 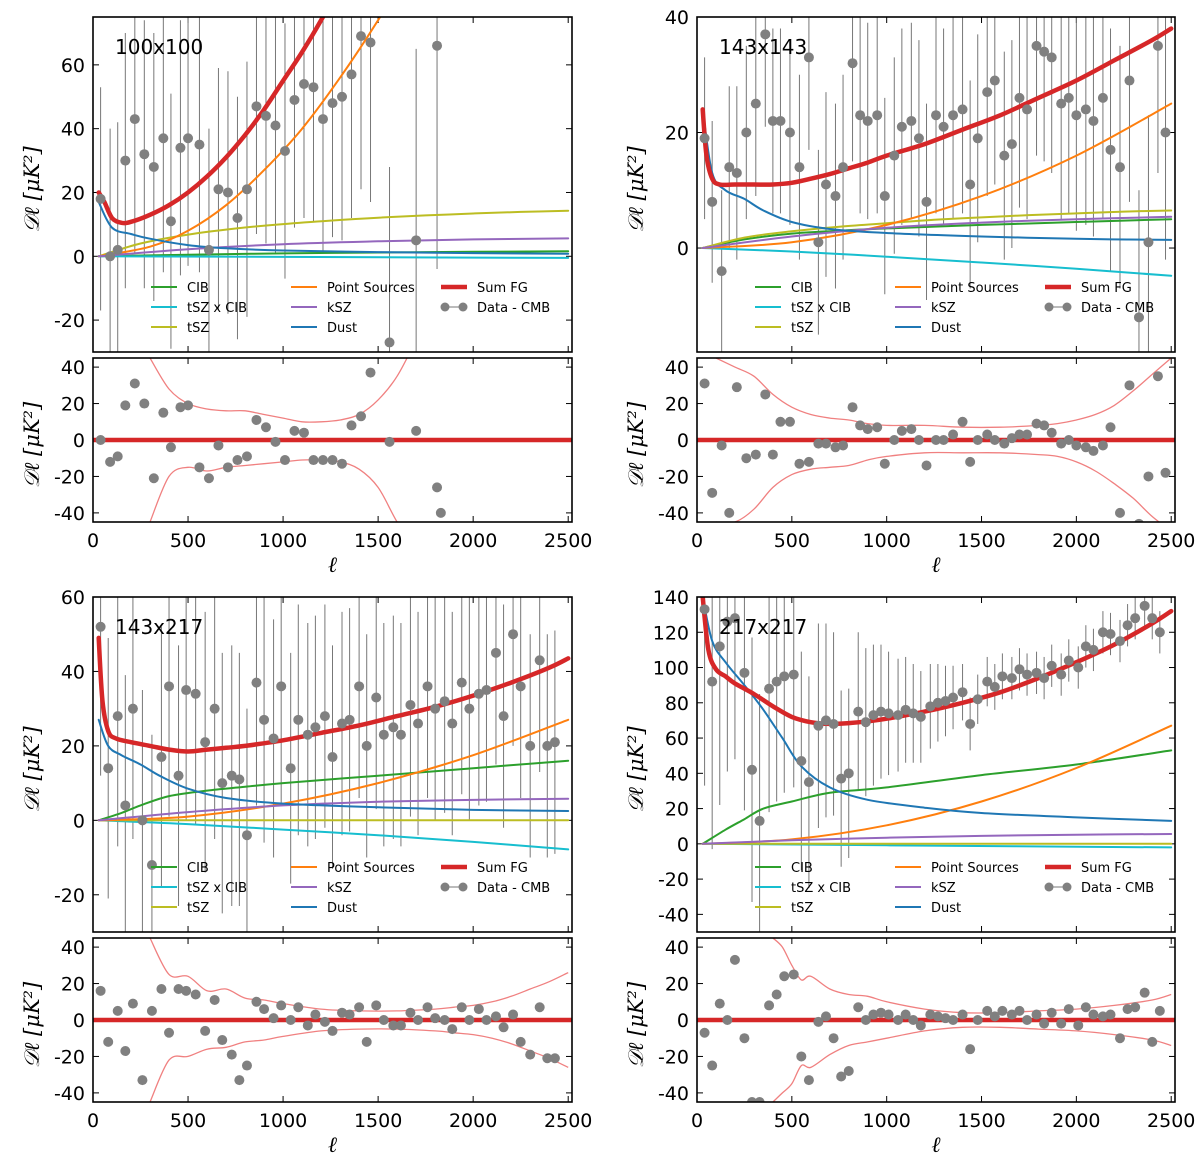 I want to click on y-tick-label: -40, so click(x=69, y=514).